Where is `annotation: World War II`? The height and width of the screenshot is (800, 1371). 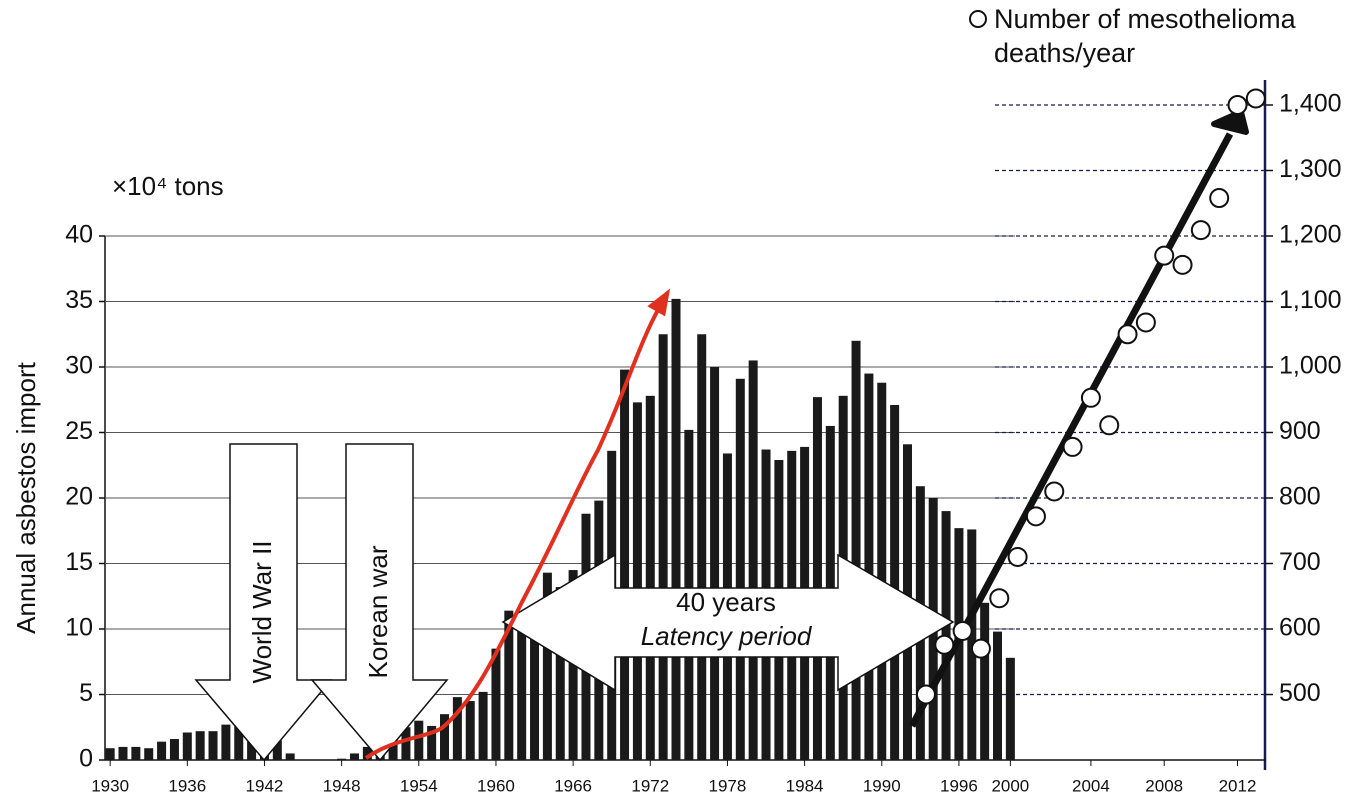
annotation: World War II is located at coordinates (262, 611).